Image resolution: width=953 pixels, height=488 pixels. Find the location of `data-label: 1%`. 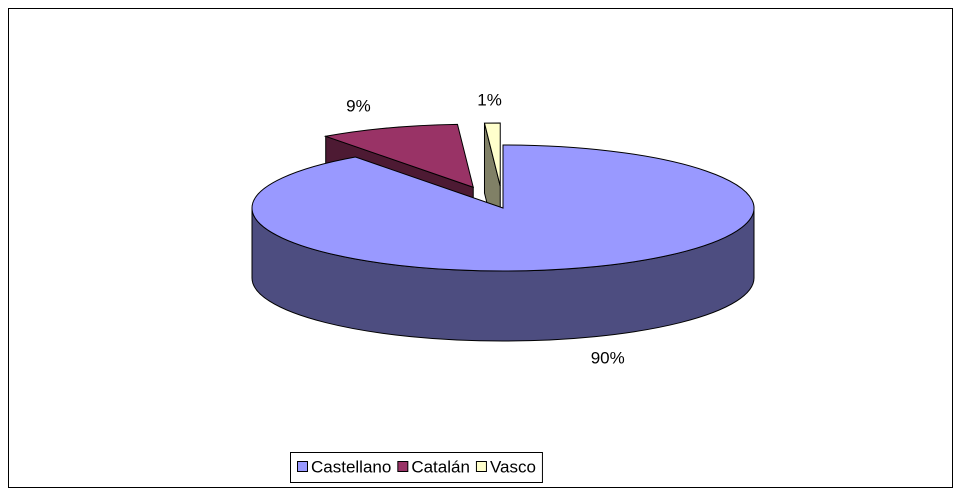

data-label: 1% is located at coordinates (489, 99).